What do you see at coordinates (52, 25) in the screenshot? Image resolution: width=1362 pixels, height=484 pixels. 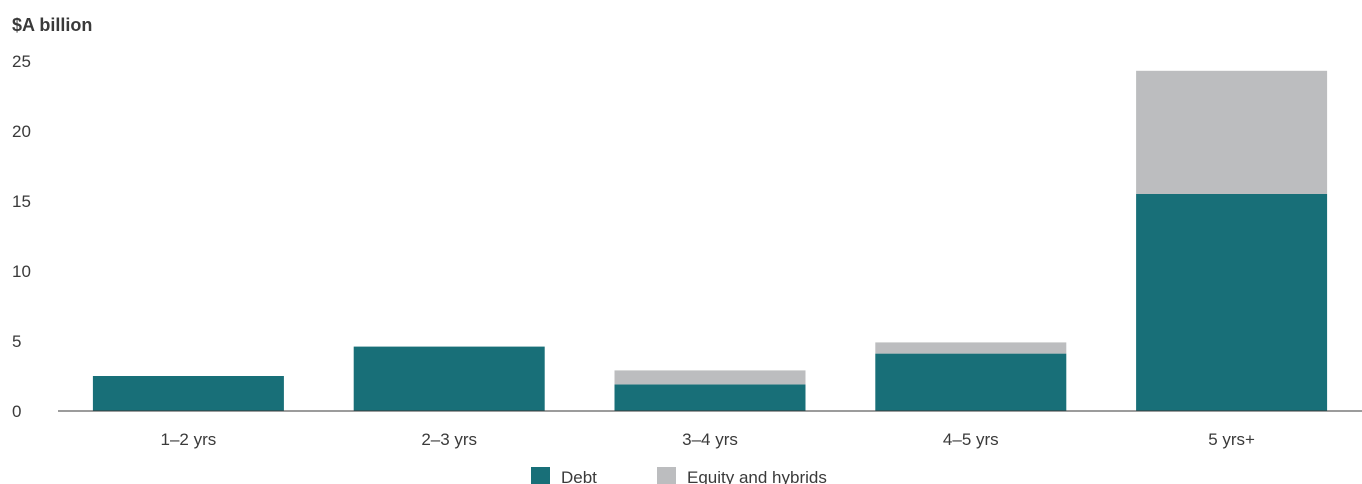 I see `y-axis-unit-label: $A billion` at bounding box center [52, 25].